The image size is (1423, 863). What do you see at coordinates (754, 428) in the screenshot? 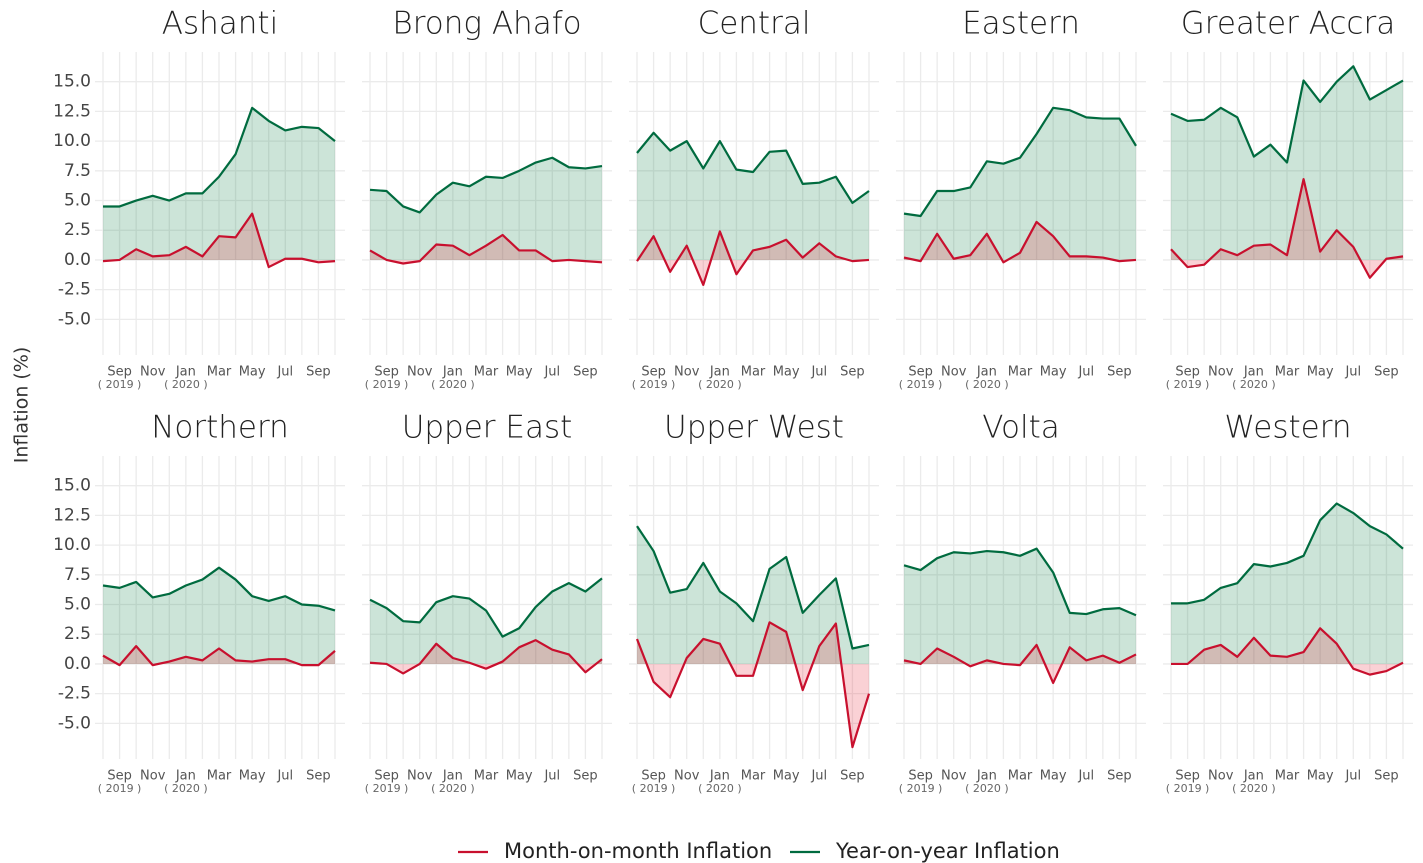
I see `panel-title: Upper West` at bounding box center [754, 428].